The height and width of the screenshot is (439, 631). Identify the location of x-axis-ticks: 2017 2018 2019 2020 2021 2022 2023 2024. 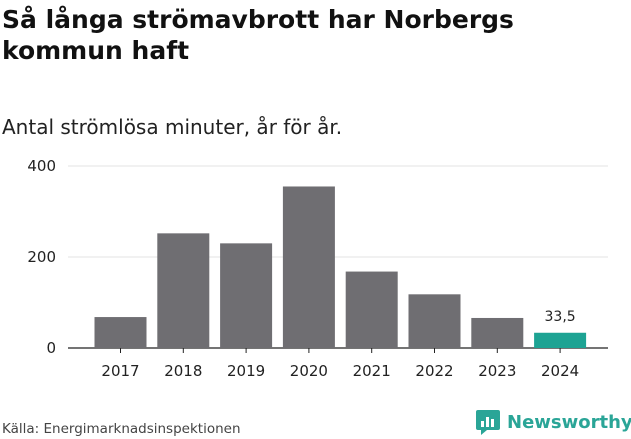
(340, 364).